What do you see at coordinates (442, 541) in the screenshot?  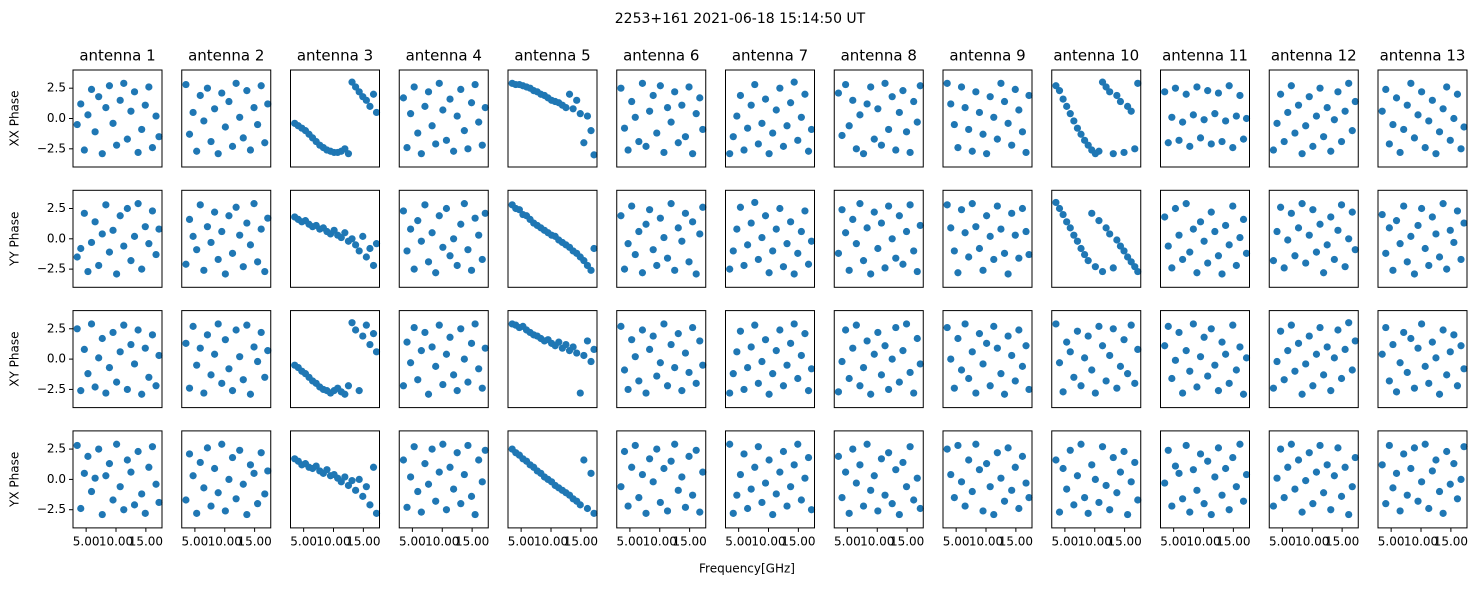 I see `x-tick-label: 10.00` at bounding box center [442, 541].